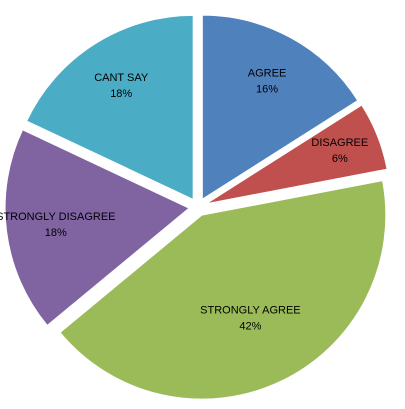 The width and height of the screenshot is (405, 409). Describe the element at coordinates (58, 217) in the screenshot. I see `slice-label: STRONGLY DISAGREE` at that location.